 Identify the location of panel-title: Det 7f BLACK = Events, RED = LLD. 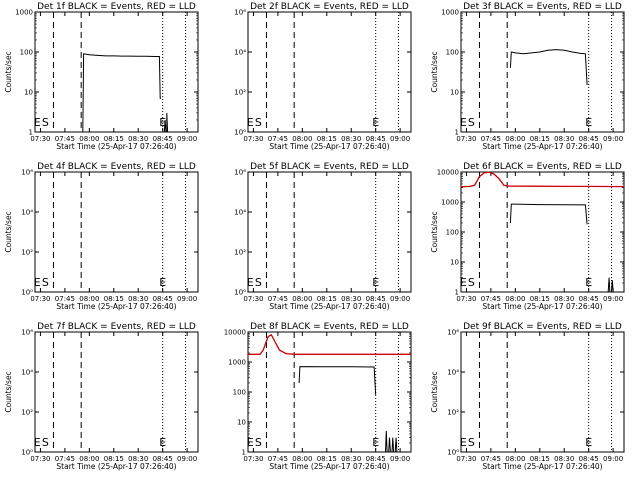
(116, 327).